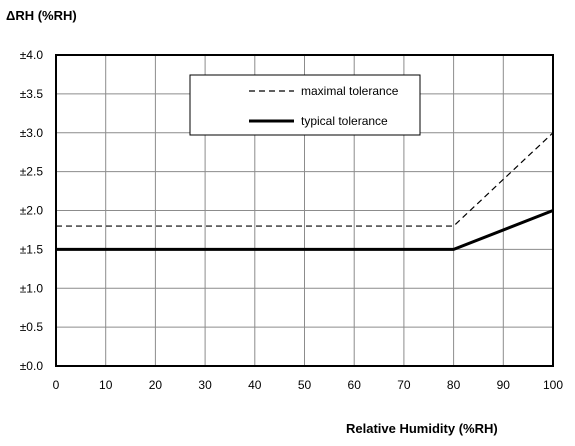 This screenshot has width=575, height=446. Describe the element at coordinates (32, 366) in the screenshot. I see `y-tick-label: ±0.0` at that location.